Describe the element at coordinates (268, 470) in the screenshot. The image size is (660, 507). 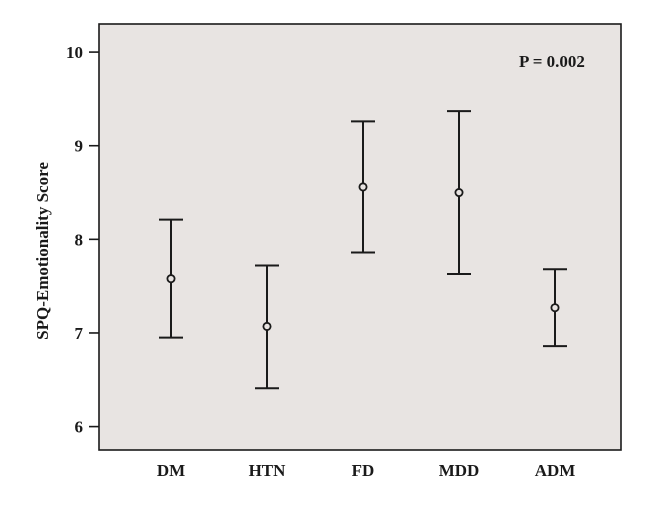
I see `x-category-label: HTN` at that location.